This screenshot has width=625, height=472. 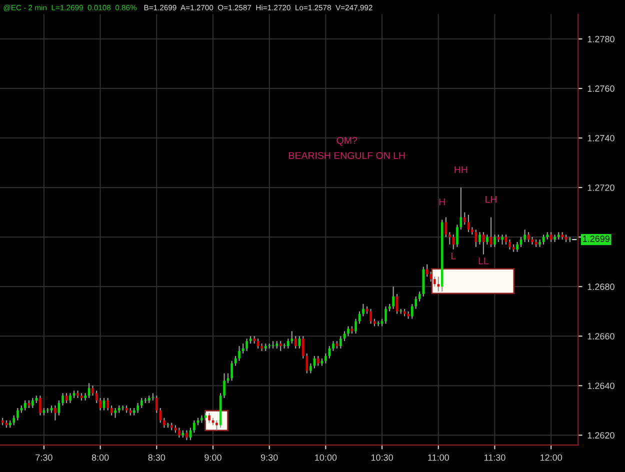 I want to click on x-tick-label: 12:00, so click(x=551, y=457).